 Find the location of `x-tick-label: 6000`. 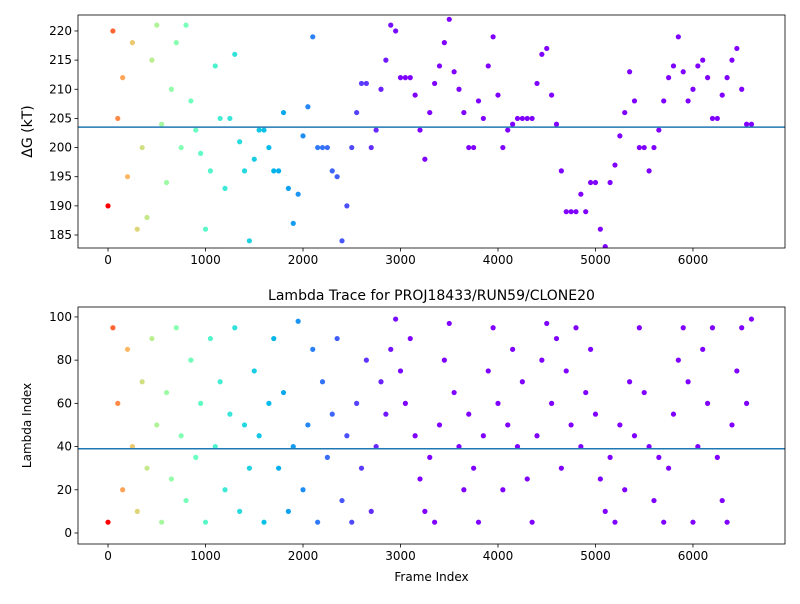

x-tick-label: 6000 is located at coordinates (693, 260).